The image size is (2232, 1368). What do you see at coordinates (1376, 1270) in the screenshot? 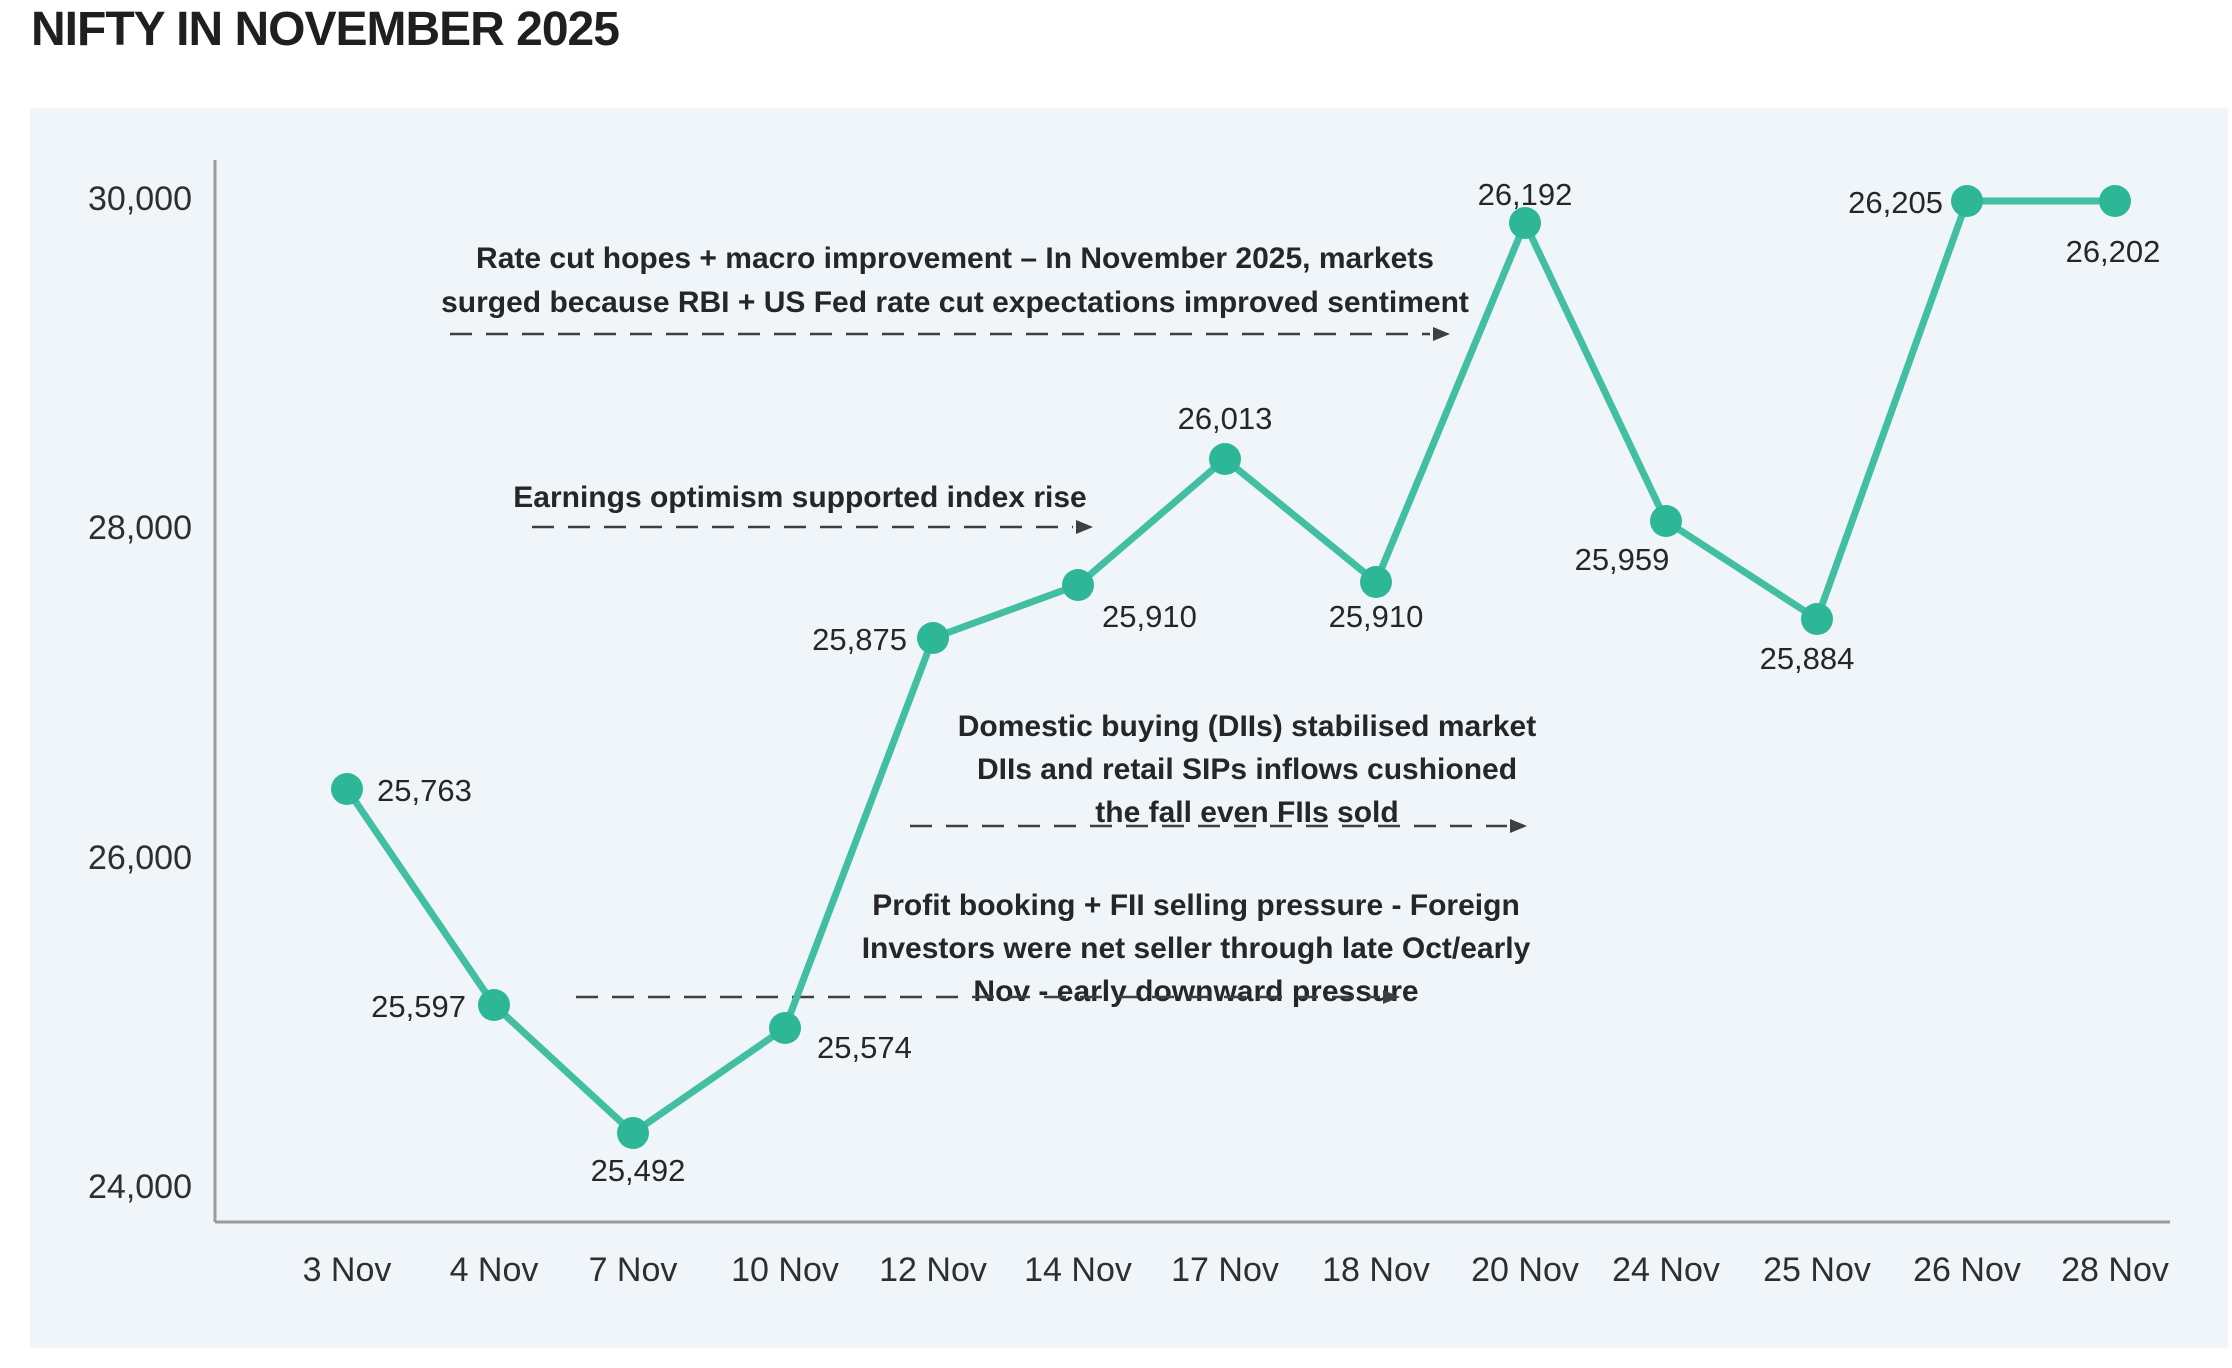
I see `x-tick-label: 18 Nov` at bounding box center [1376, 1270].